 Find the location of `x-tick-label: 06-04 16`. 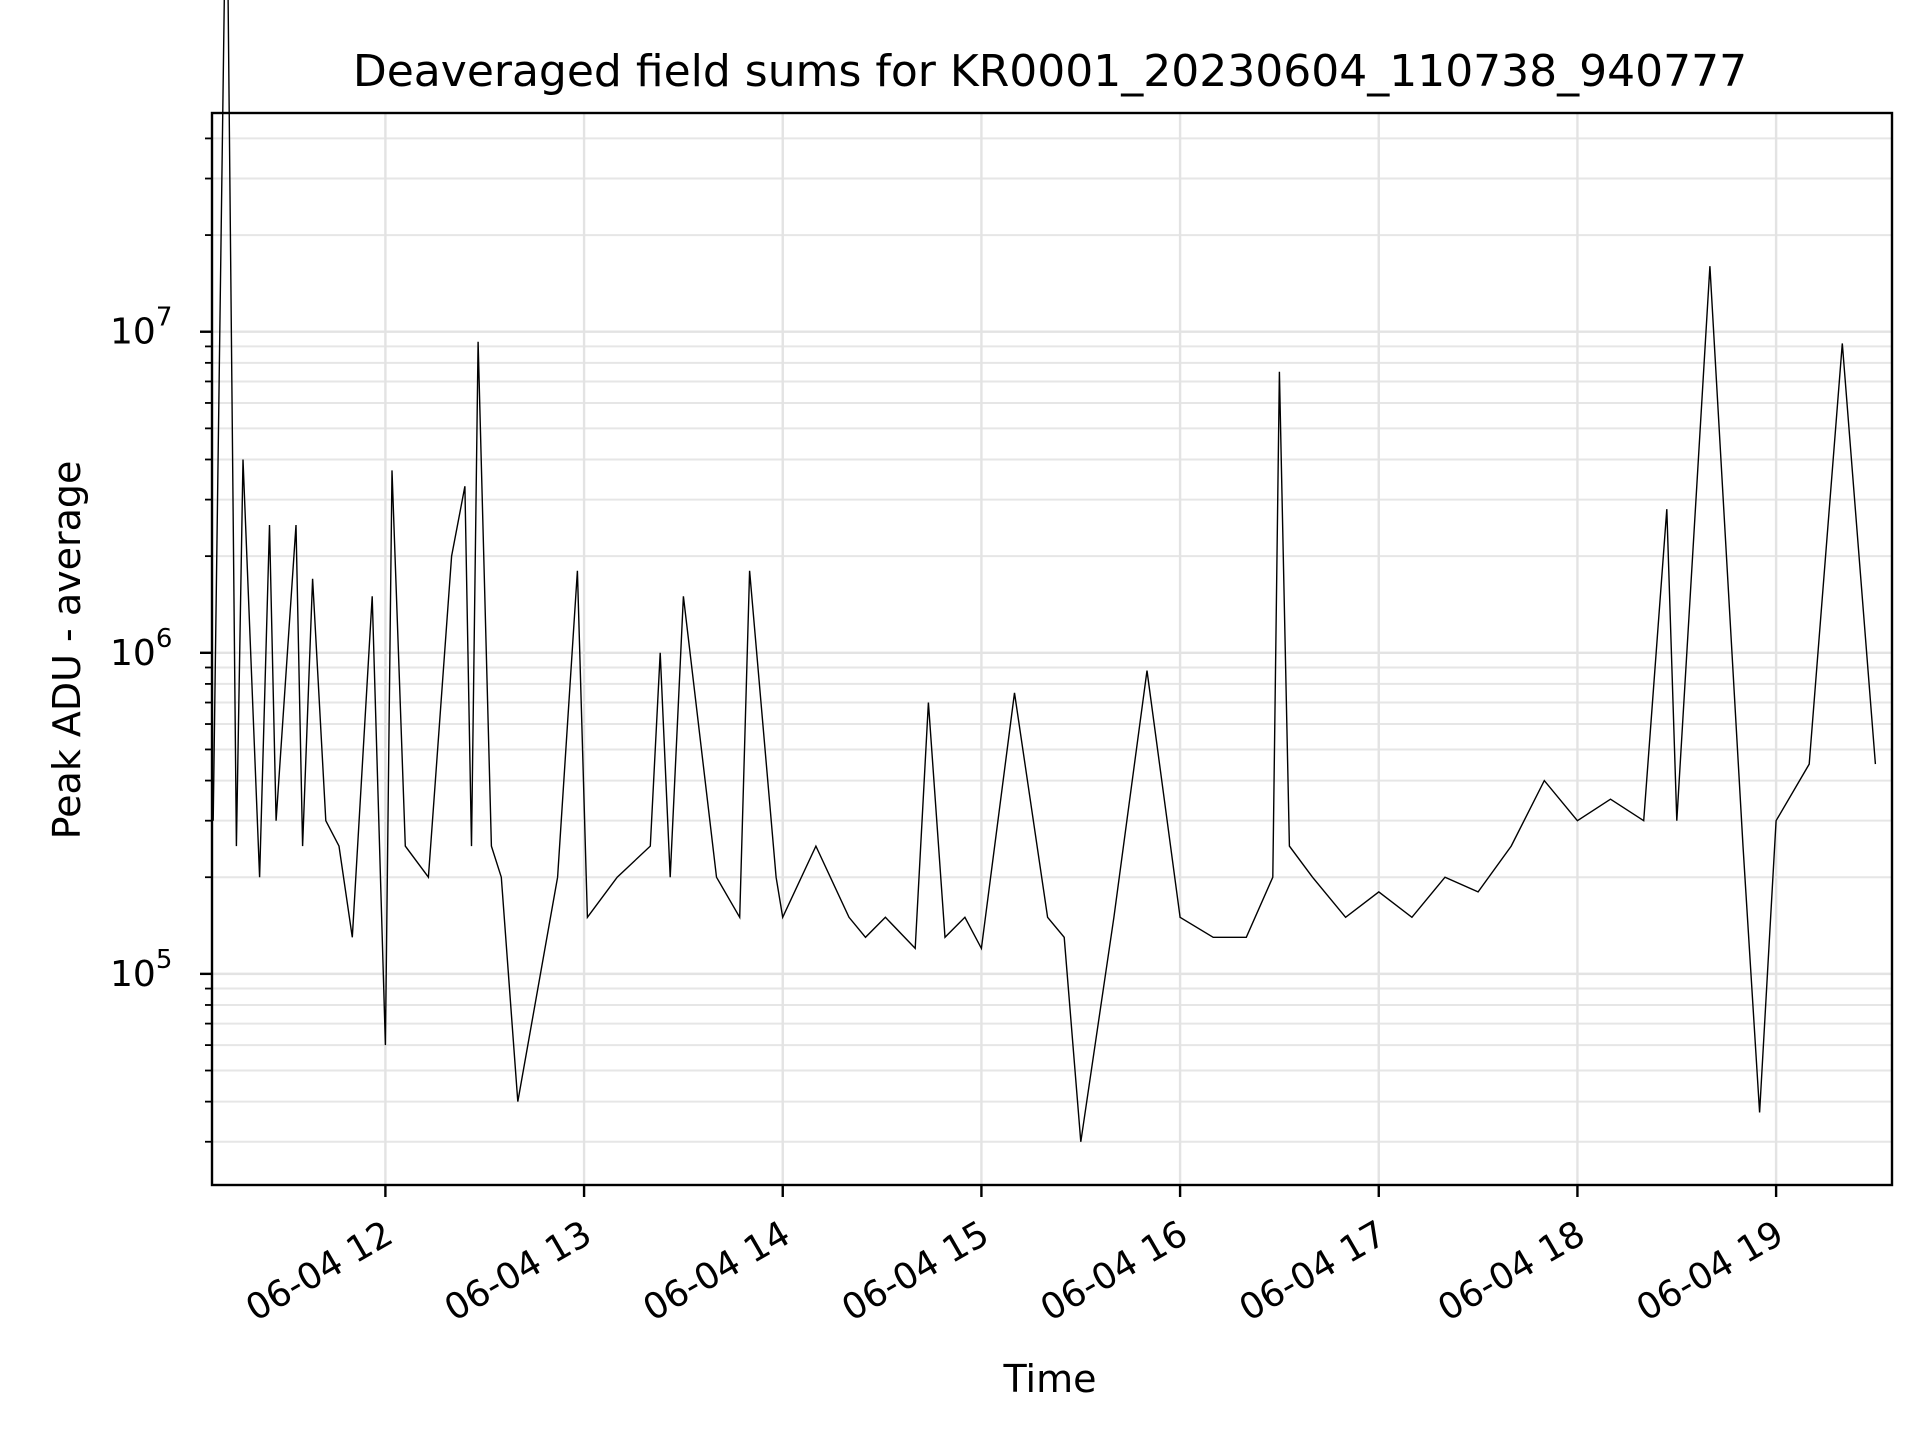

x-tick-label: 06-04 16 is located at coordinates (1114, 1271).